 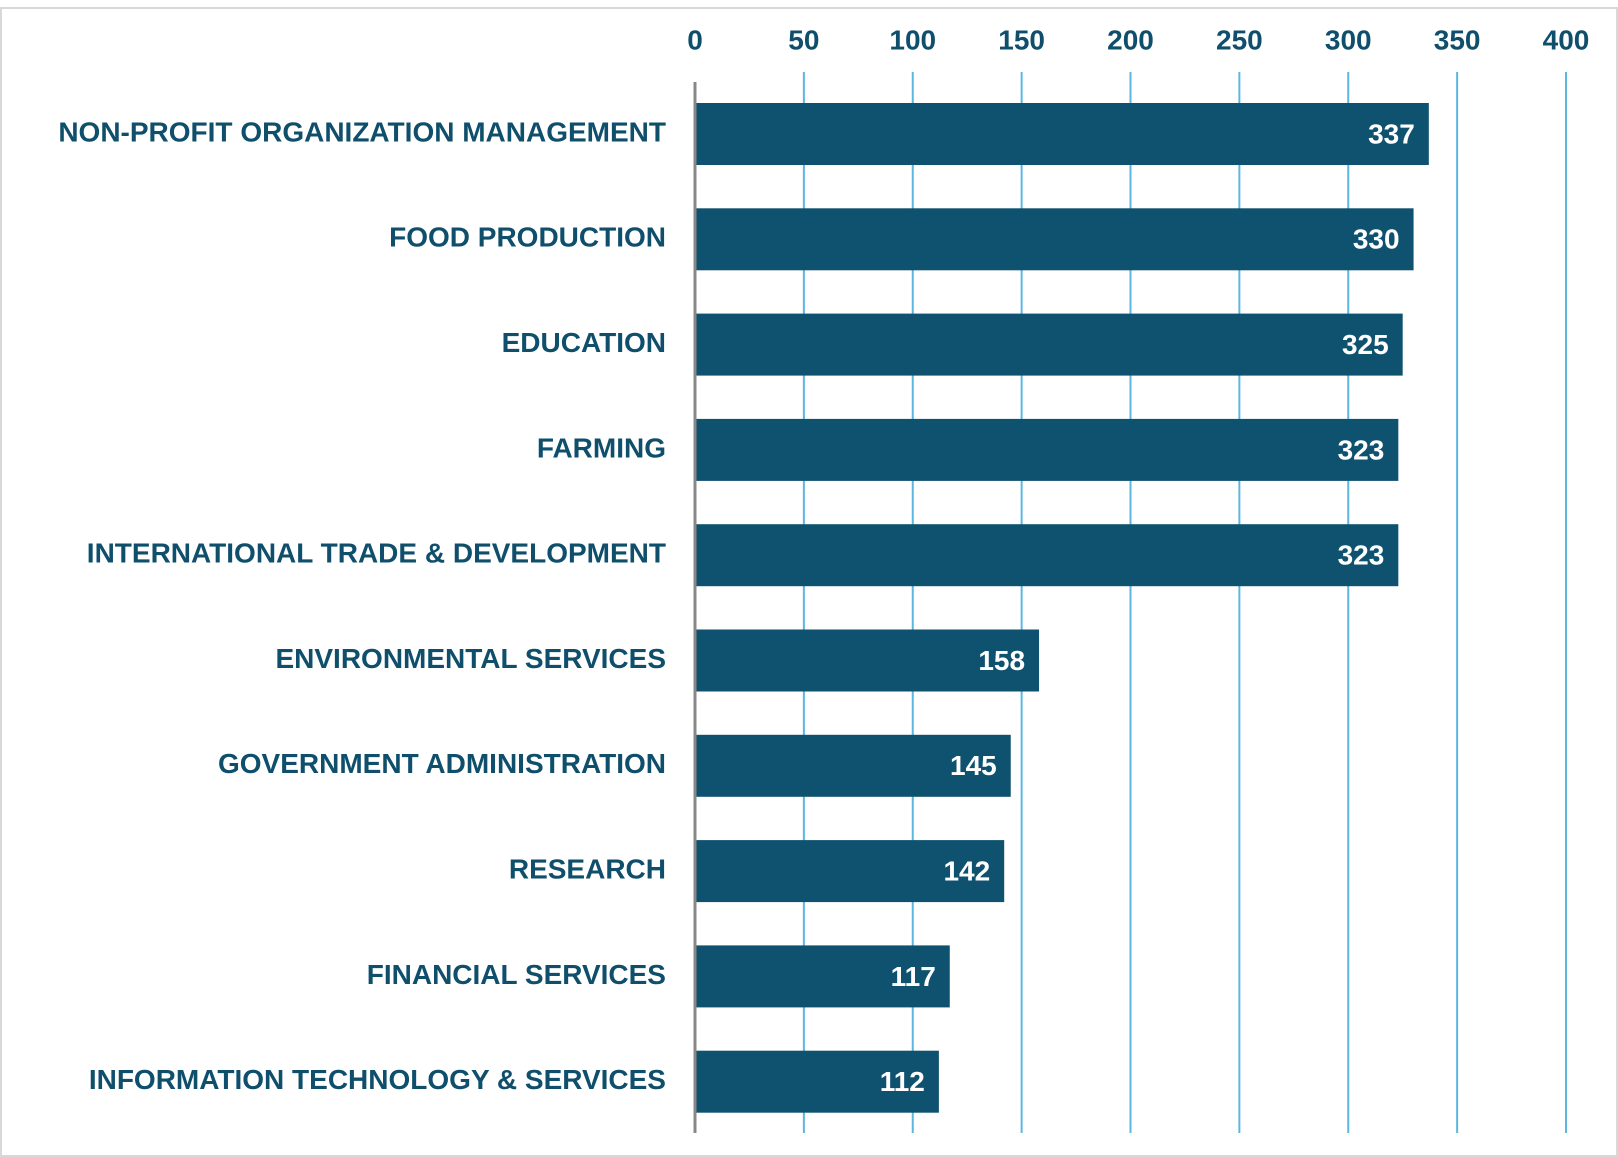 What do you see at coordinates (584, 342) in the screenshot?
I see `category-label: EDUCATION` at bounding box center [584, 342].